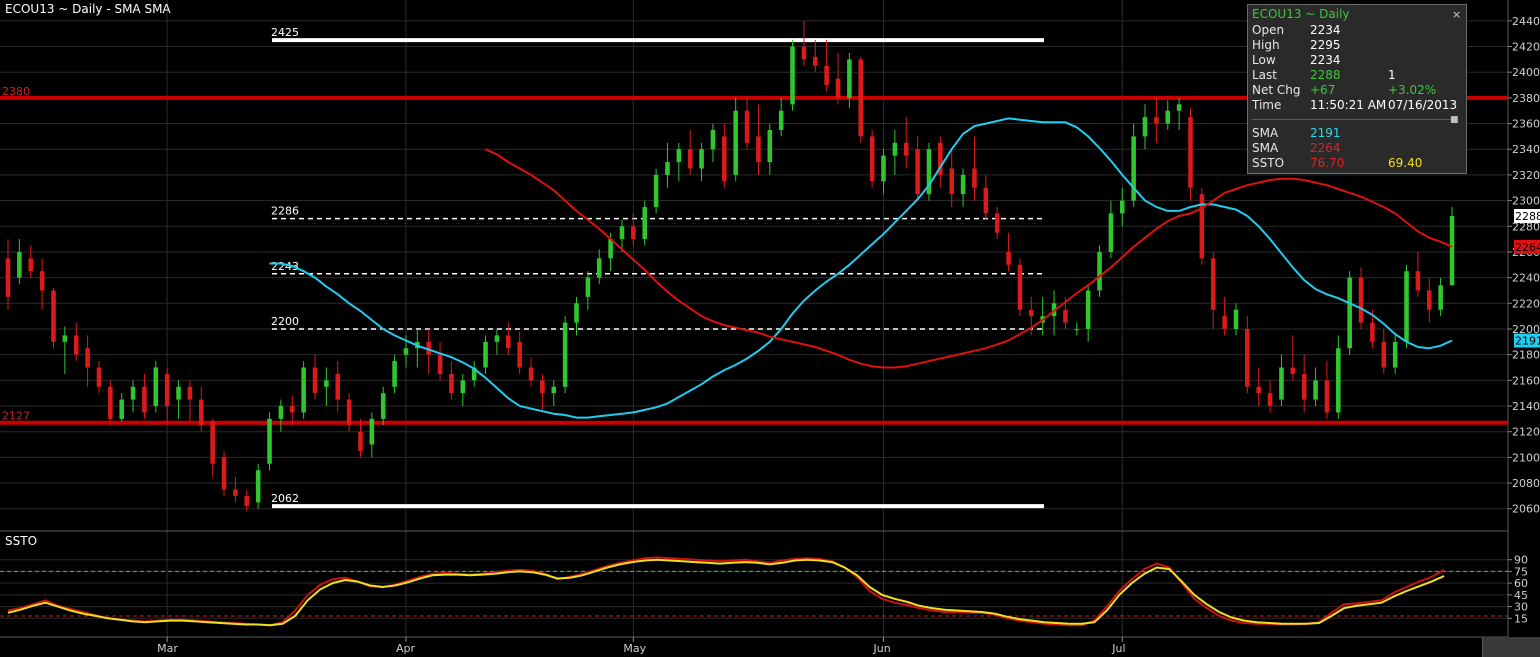 The image size is (1540, 657). Describe the element at coordinates (285, 211) in the screenshot. I see `fib-level-label: 2286` at that location.